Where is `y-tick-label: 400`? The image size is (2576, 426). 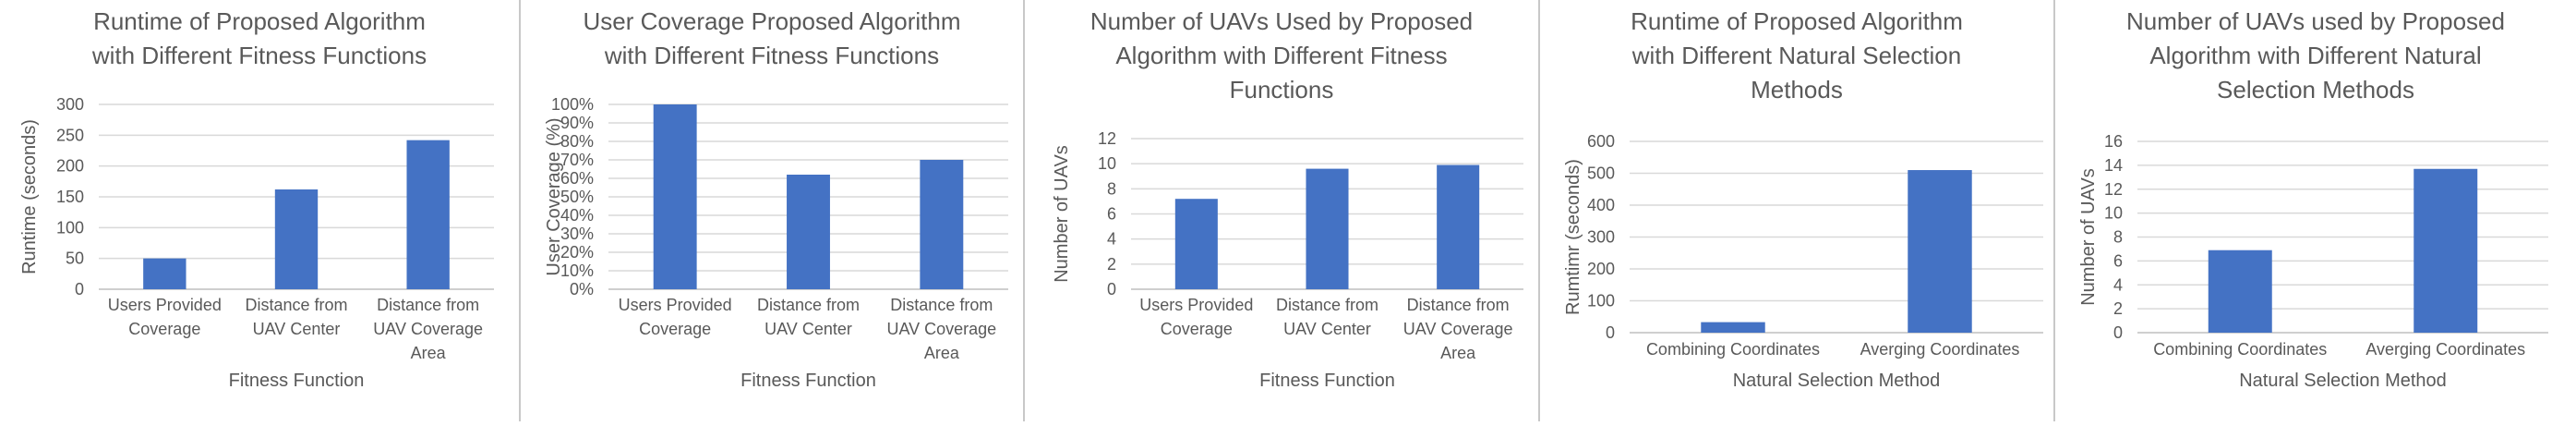
y-tick-label: 400 is located at coordinates (1601, 205).